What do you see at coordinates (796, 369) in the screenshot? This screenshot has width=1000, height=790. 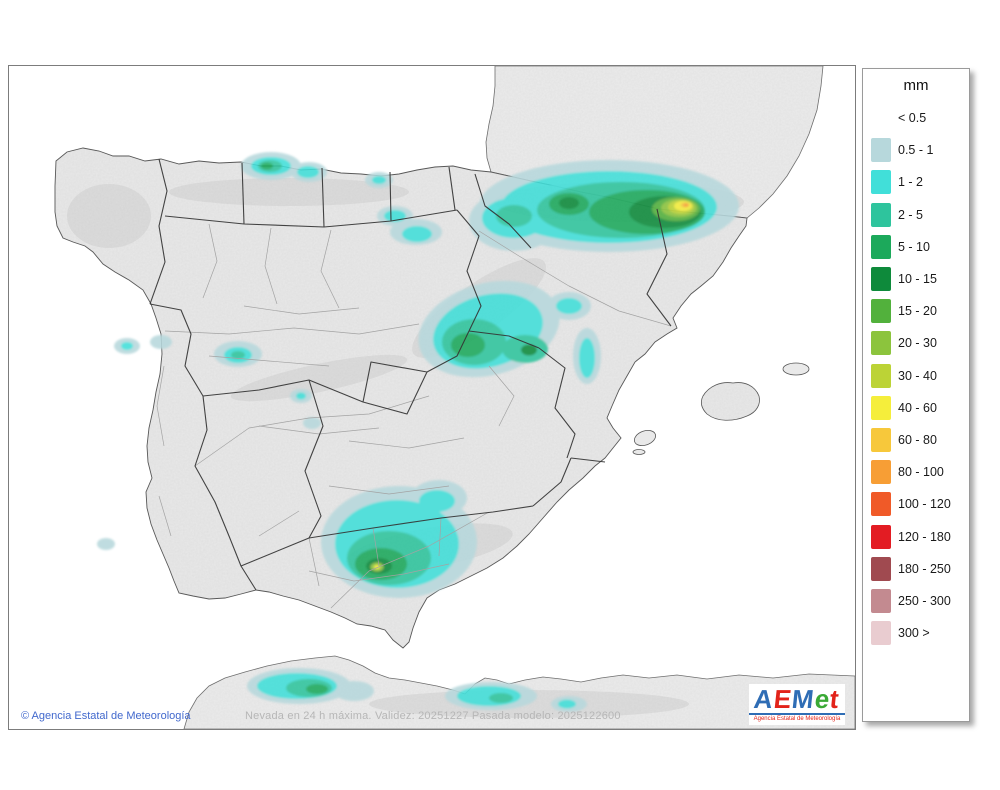 I see `menorca-island` at bounding box center [796, 369].